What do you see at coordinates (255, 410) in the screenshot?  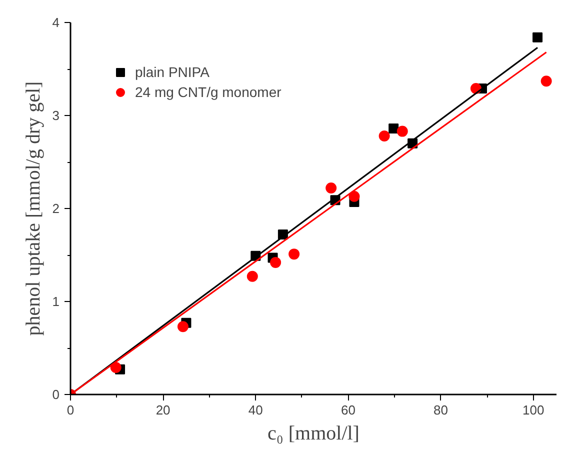 I see `x-tick-label: 40` at bounding box center [255, 410].